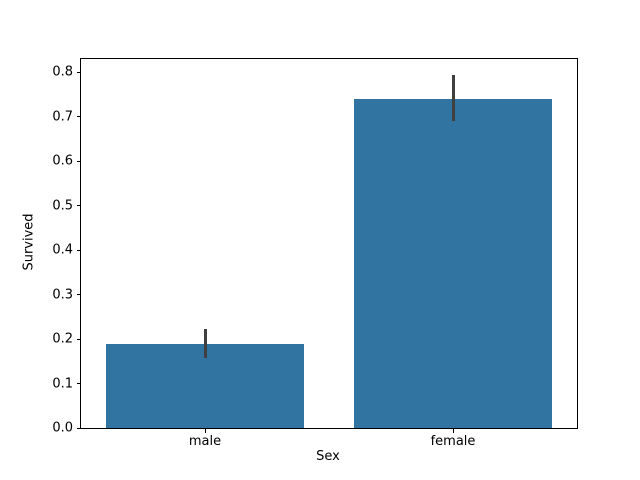 Image resolution: width=640 pixels, height=480 pixels. I want to click on y-tick-label: 0.2, so click(62, 339).